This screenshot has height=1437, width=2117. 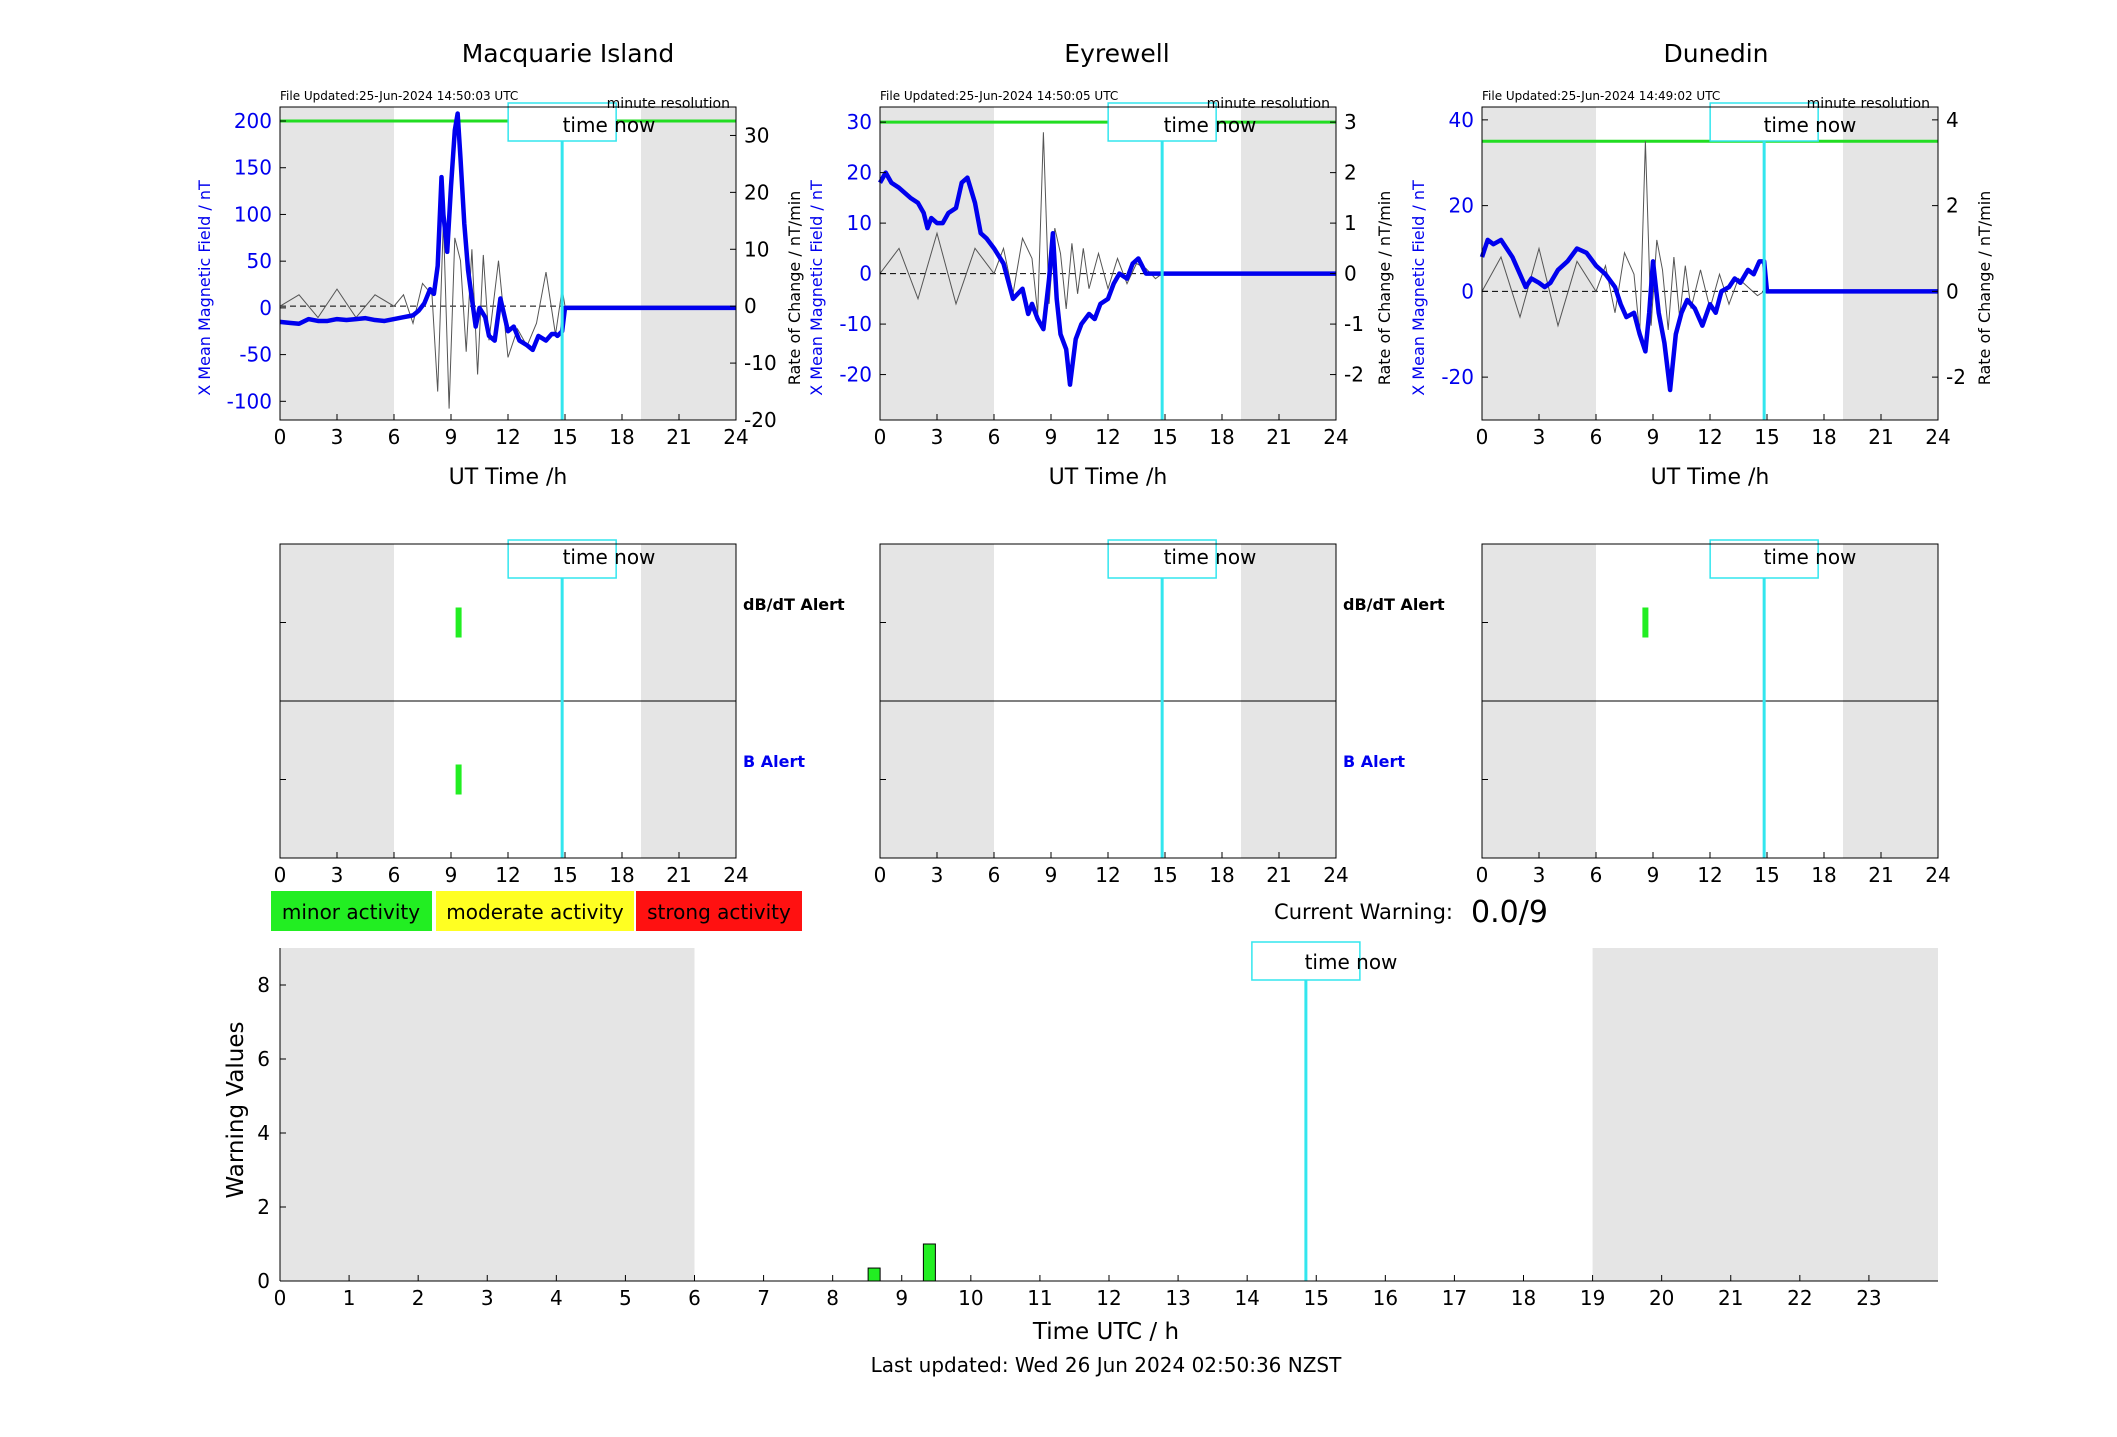 I want to click on y-tick-label-right: -10, so click(x=760, y=363).